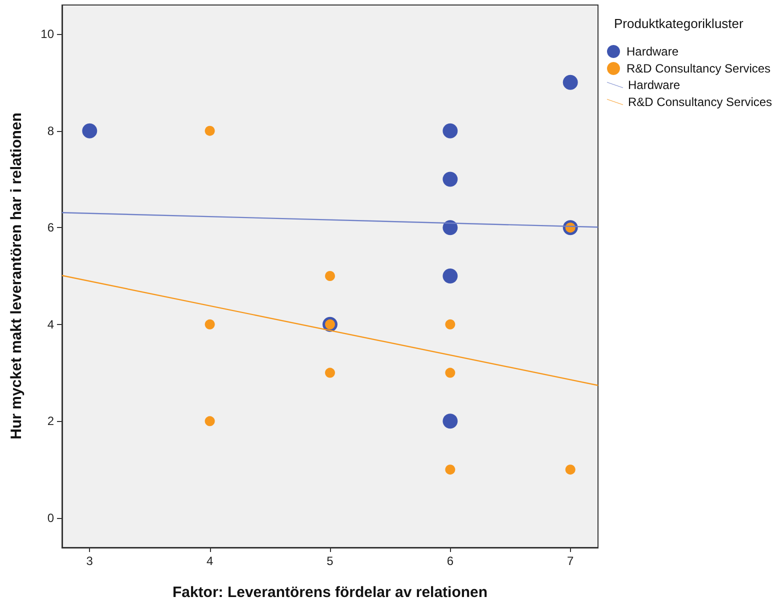 Image resolution: width=784 pixels, height=605 pixels. What do you see at coordinates (210, 561) in the screenshot?
I see `x-tick-label: 4` at bounding box center [210, 561].